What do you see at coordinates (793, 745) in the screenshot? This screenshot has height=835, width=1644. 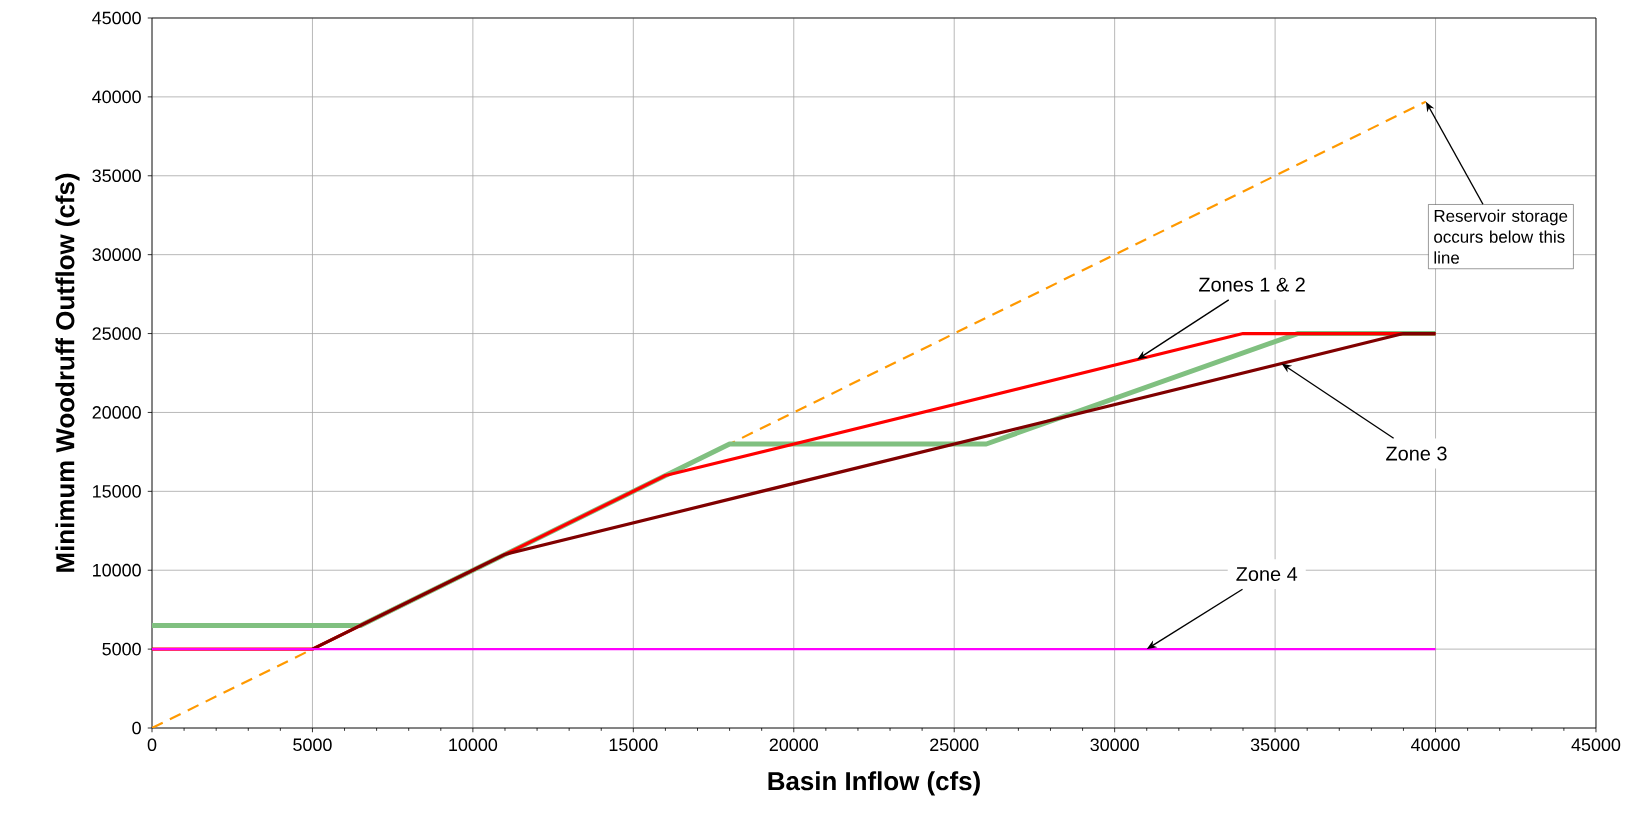 I see `x-tick-label: 20000` at bounding box center [793, 745].